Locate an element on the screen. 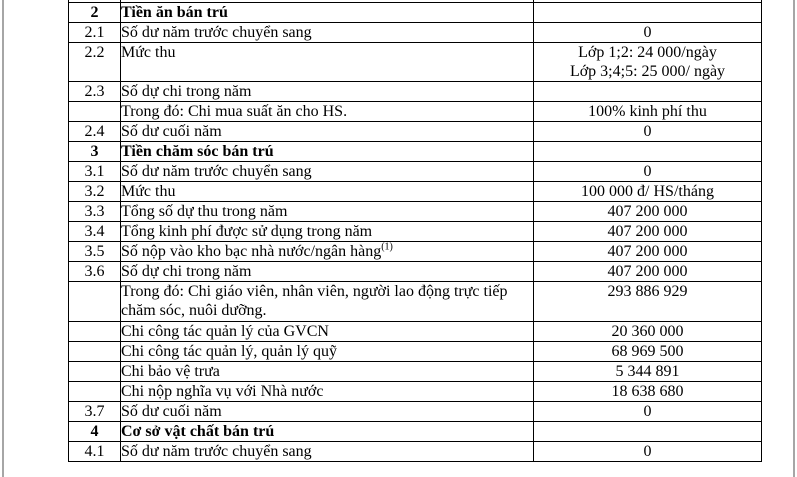  value-cell: 5 344 891 is located at coordinates (647, 371).